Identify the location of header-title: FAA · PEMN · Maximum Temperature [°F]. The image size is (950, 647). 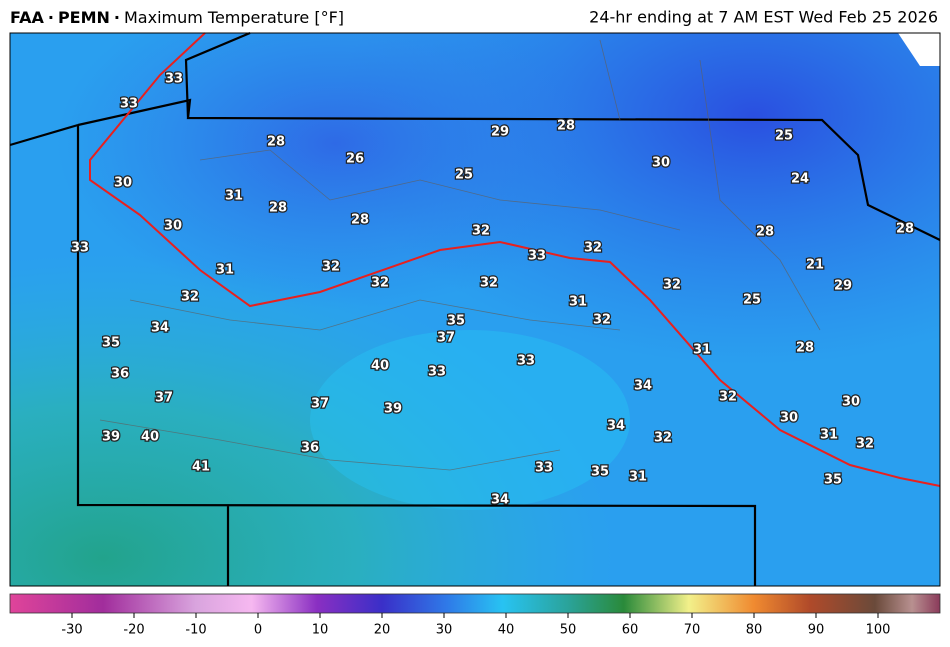
(177, 17).